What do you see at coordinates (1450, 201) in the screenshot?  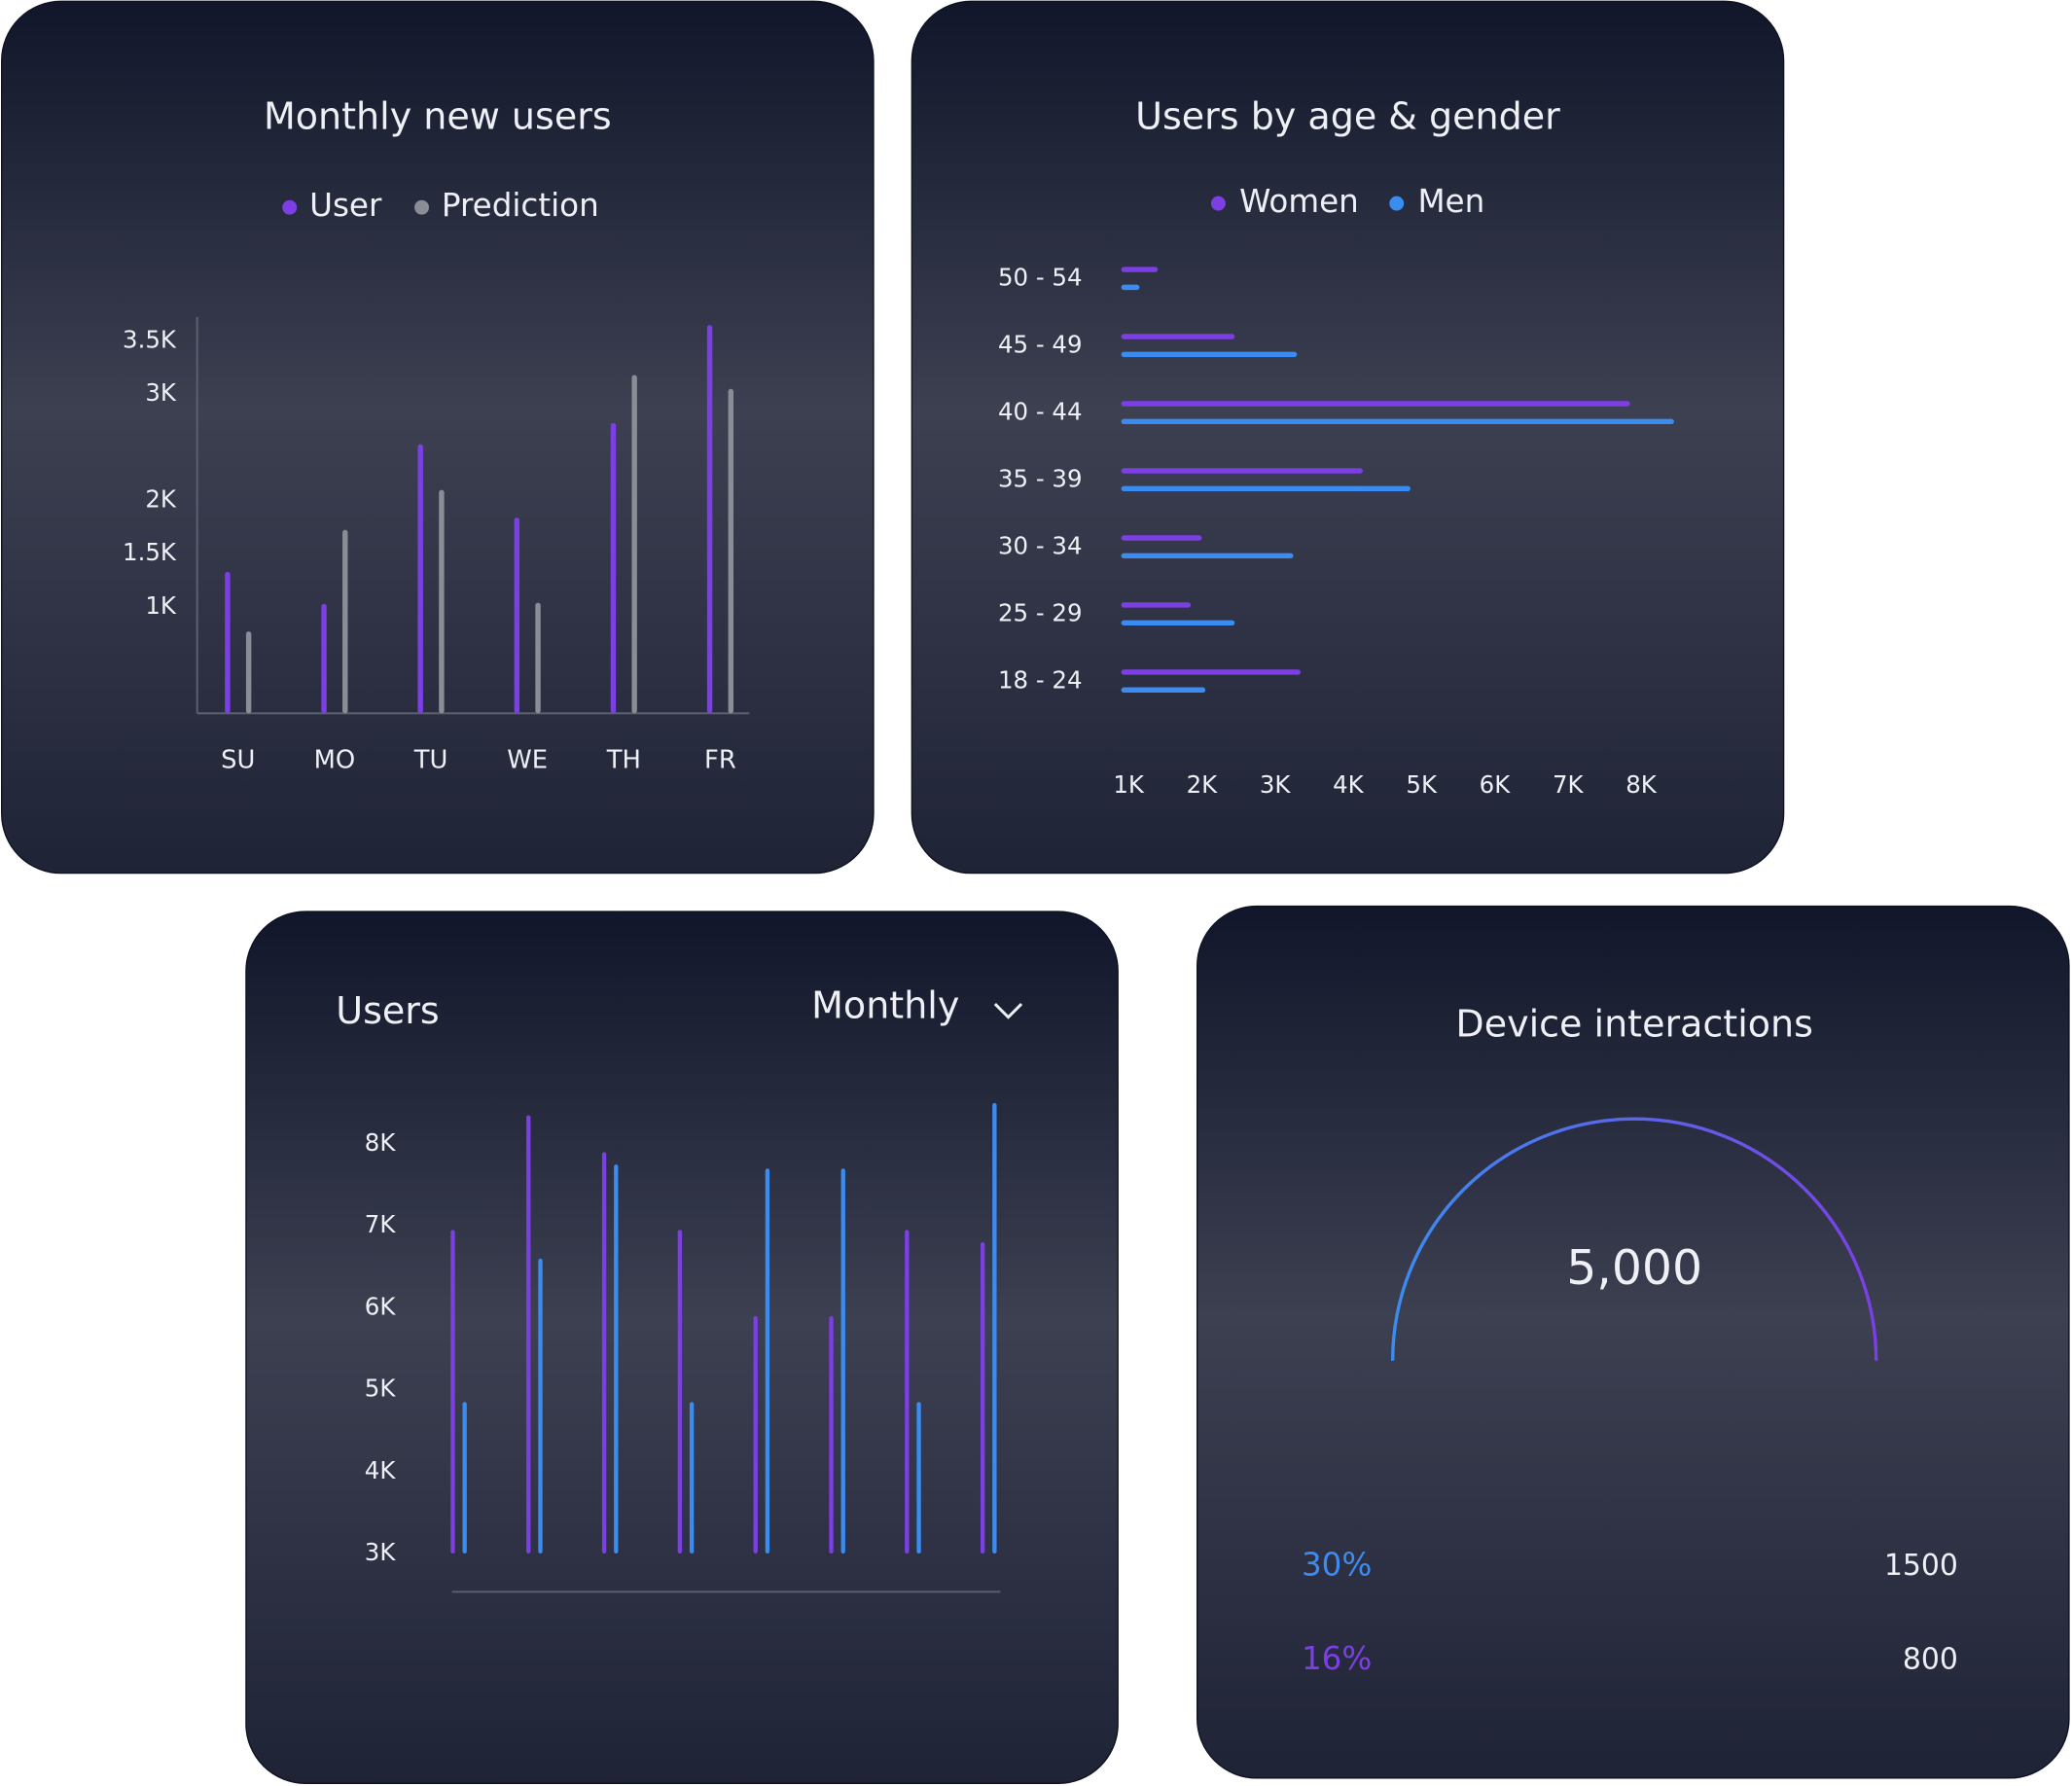 I see `legend-label: Men` at bounding box center [1450, 201].